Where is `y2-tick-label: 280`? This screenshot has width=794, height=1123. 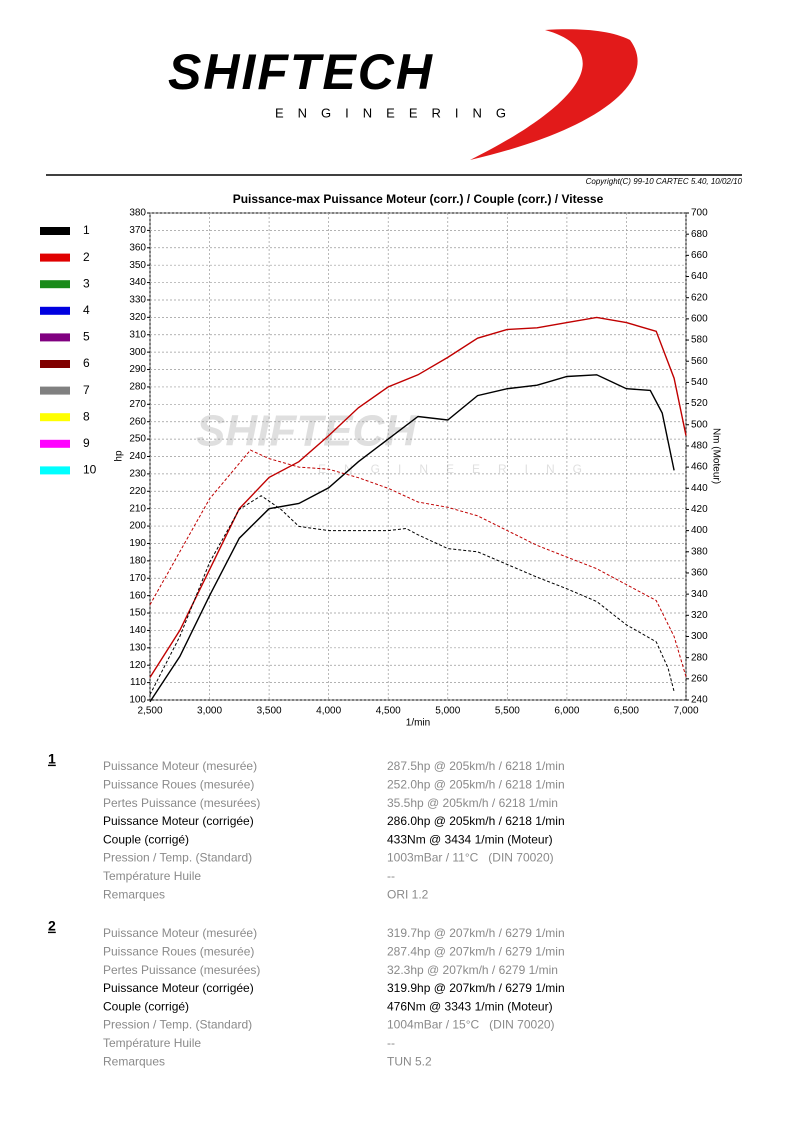 y2-tick-label: 280 is located at coordinates (699, 657).